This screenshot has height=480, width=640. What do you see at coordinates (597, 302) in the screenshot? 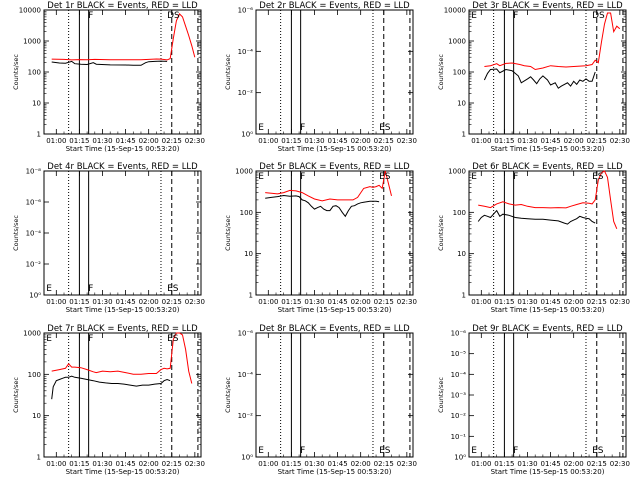
I see `panel-6-xtick-label: 02:15` at bounding box center [597, 302].